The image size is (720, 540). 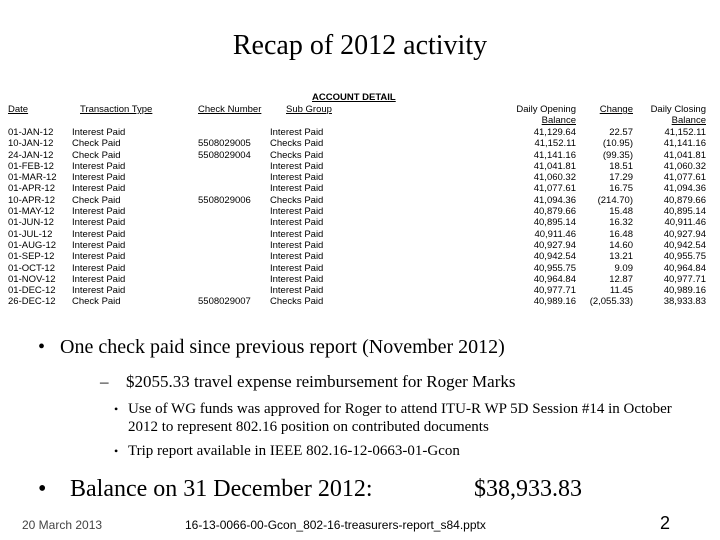 I want to click on header-date: Date, so click(x=18, y=109).